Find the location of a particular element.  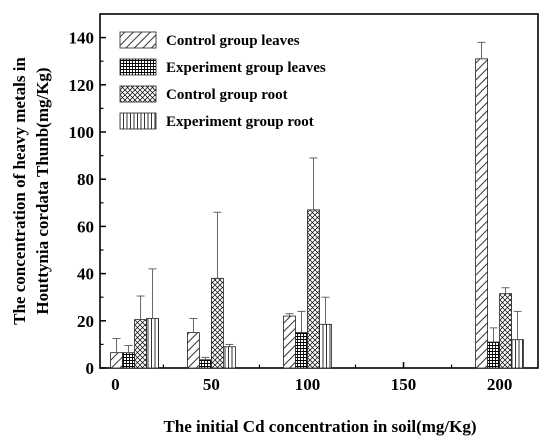

legend-label: Control group root is located at coordinates (227, 95).